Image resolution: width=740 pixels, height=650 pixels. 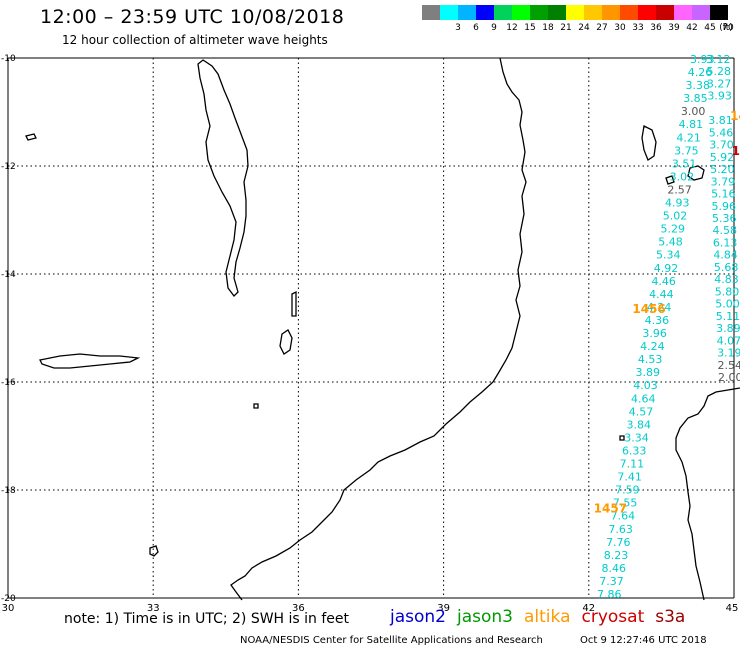 I want to click on wave-height-value: 5.16, so click(x=723, y=194).